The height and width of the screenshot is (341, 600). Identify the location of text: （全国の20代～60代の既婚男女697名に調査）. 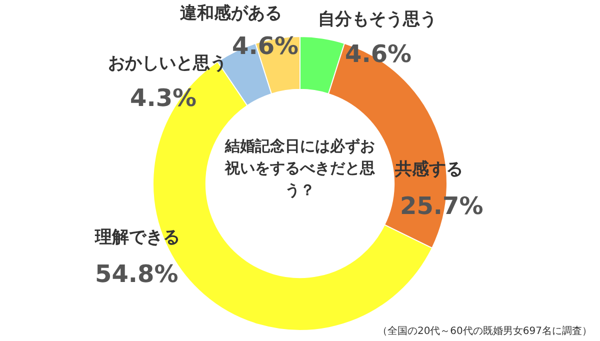
(484, 331).